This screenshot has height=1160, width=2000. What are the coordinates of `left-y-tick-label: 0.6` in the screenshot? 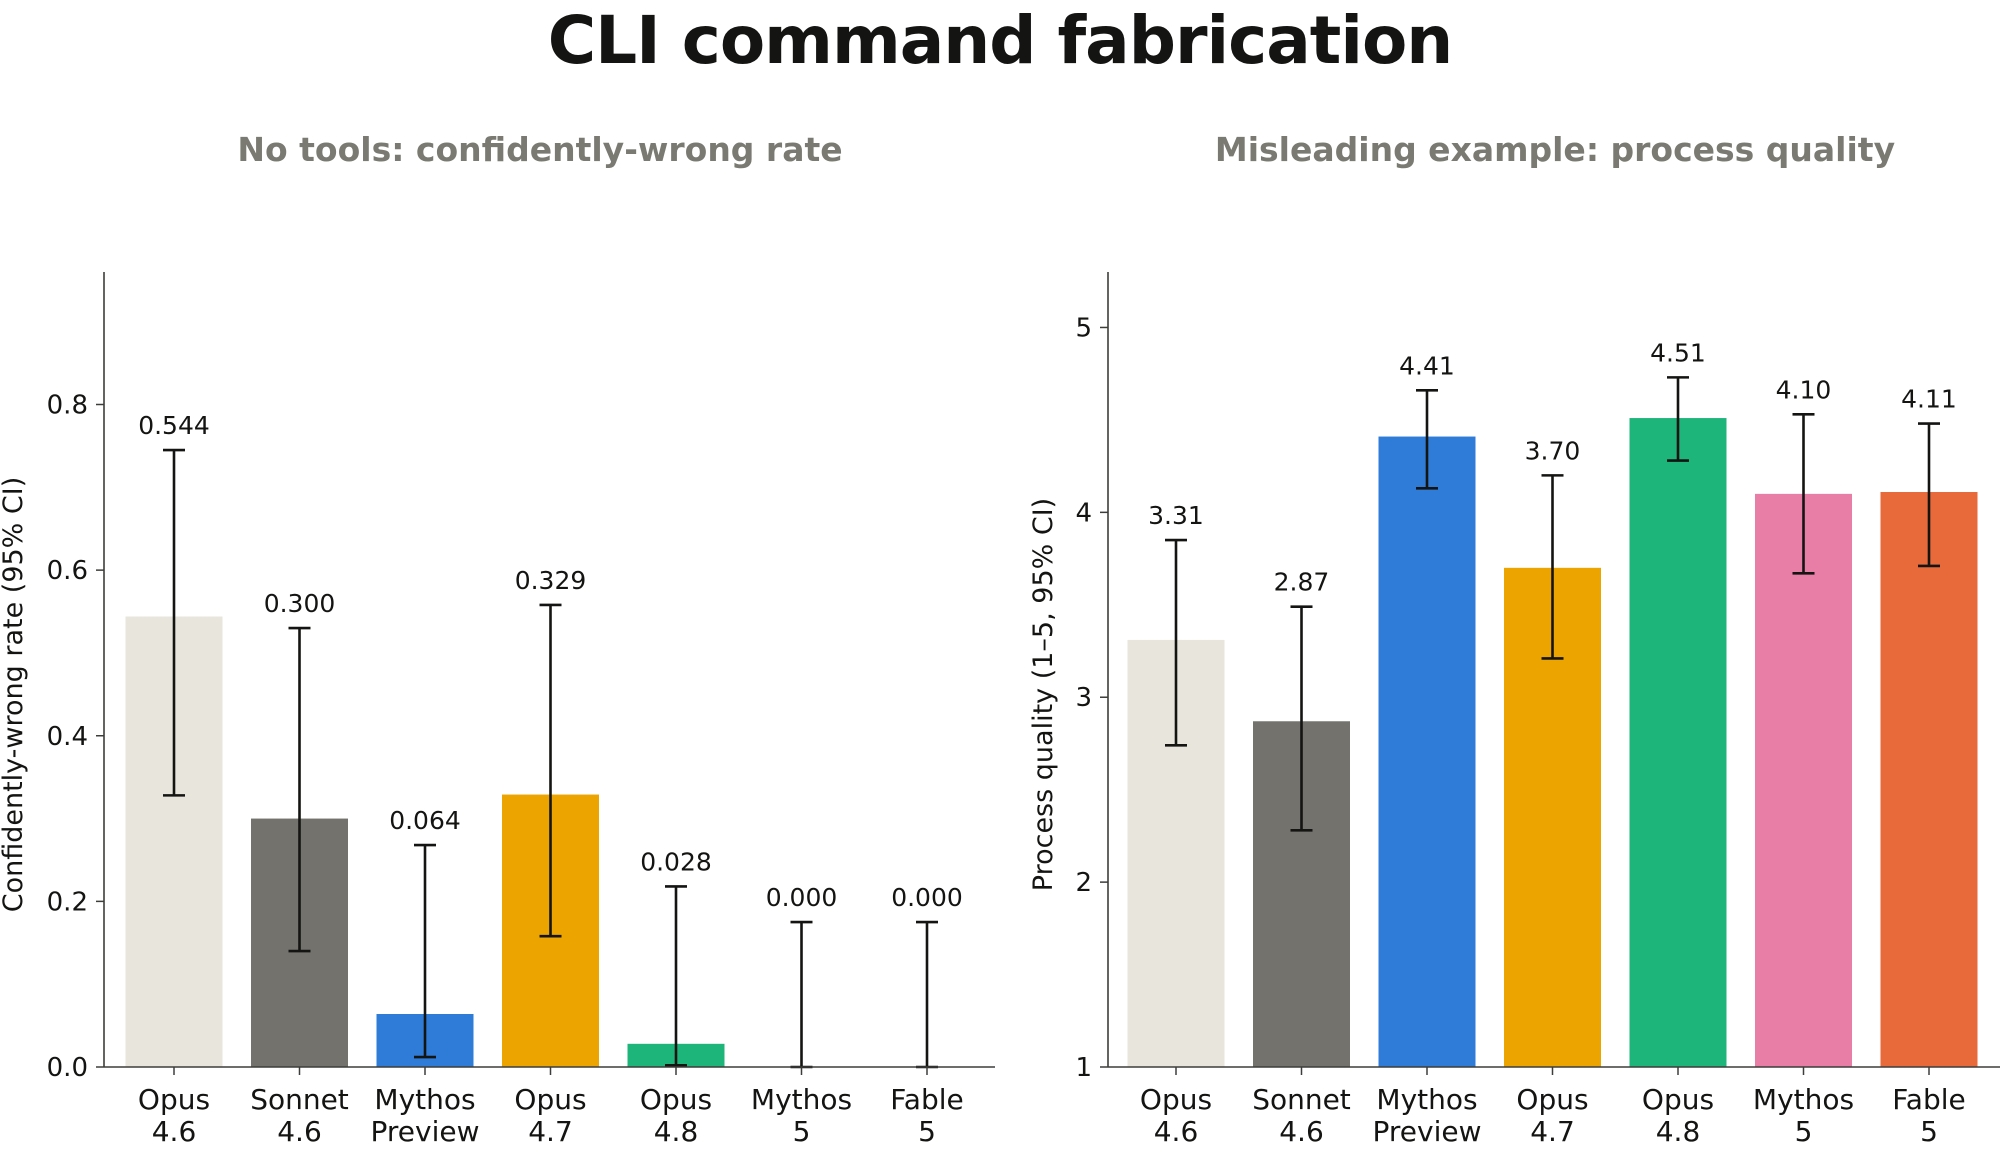 It's located at (67, 571).